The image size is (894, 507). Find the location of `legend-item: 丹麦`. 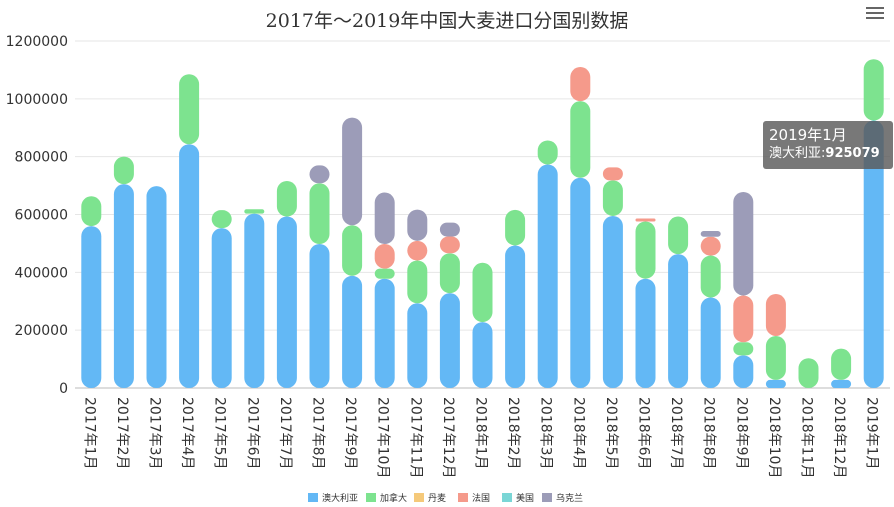

legend-item: 丹麦 is located at coordinates (430, 498).